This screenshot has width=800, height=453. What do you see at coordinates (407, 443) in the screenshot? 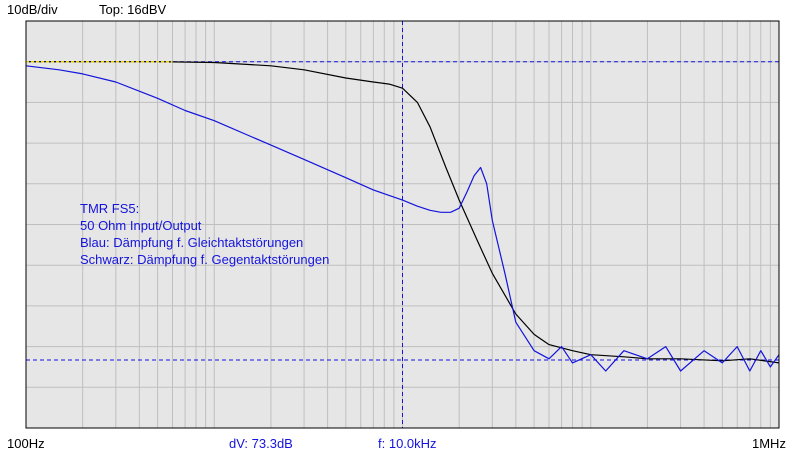
I see `cursor-frequency-readout: f: 10.0kHz` at bounding box center [407, 443].